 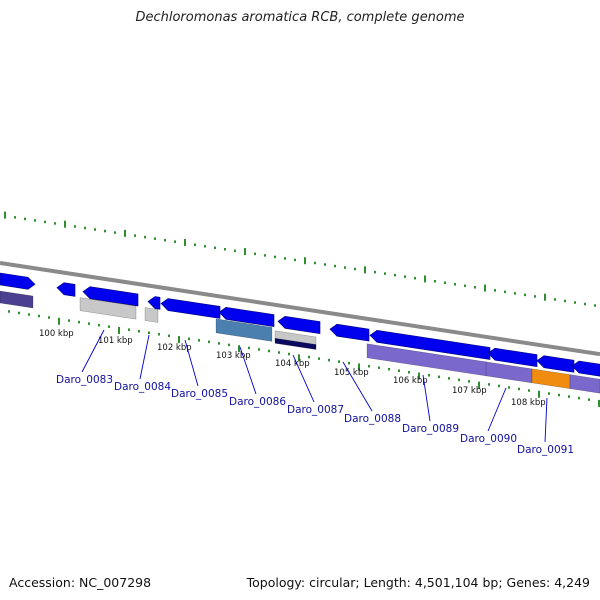 I want to click on gene-label: Daro_0087, so click(x=315, y=410).